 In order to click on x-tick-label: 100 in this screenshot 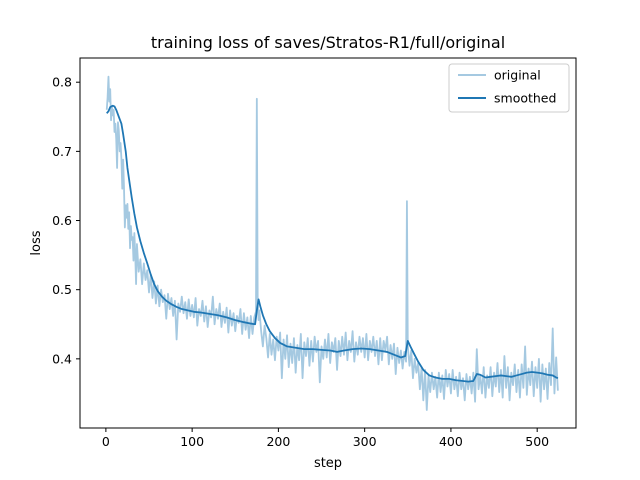, I will do `click(192, 441)`.